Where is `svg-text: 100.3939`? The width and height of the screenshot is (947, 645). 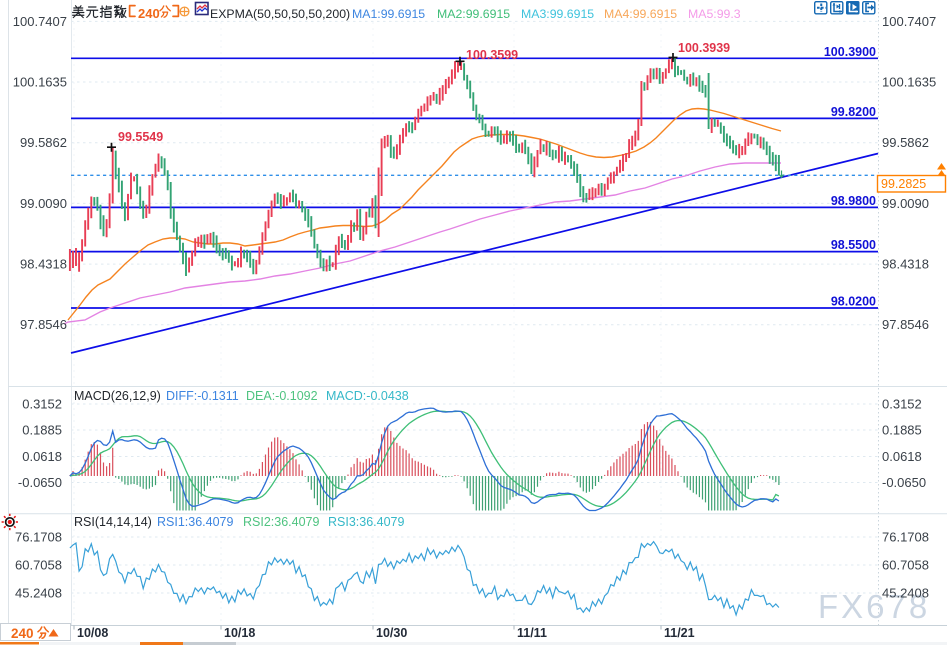 svg-text: 100.3939 is located at coordinates (704, 48).